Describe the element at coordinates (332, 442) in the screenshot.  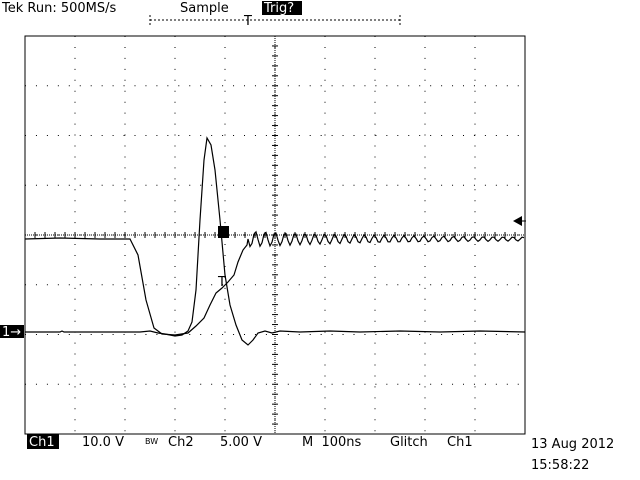
I see `timebase: M 100ns` at that location.